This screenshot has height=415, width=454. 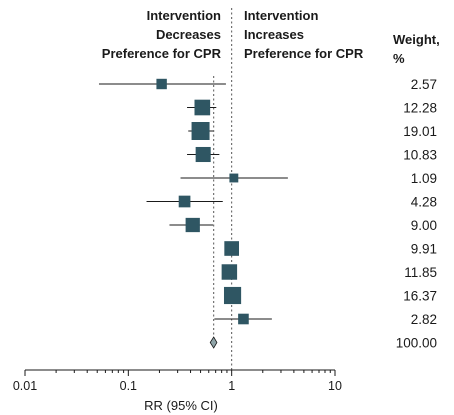 What do you see at coordinates (424, 249) in the screenshot?
I see `study-weight-label: 9.91` at bounding box center [424, 249].